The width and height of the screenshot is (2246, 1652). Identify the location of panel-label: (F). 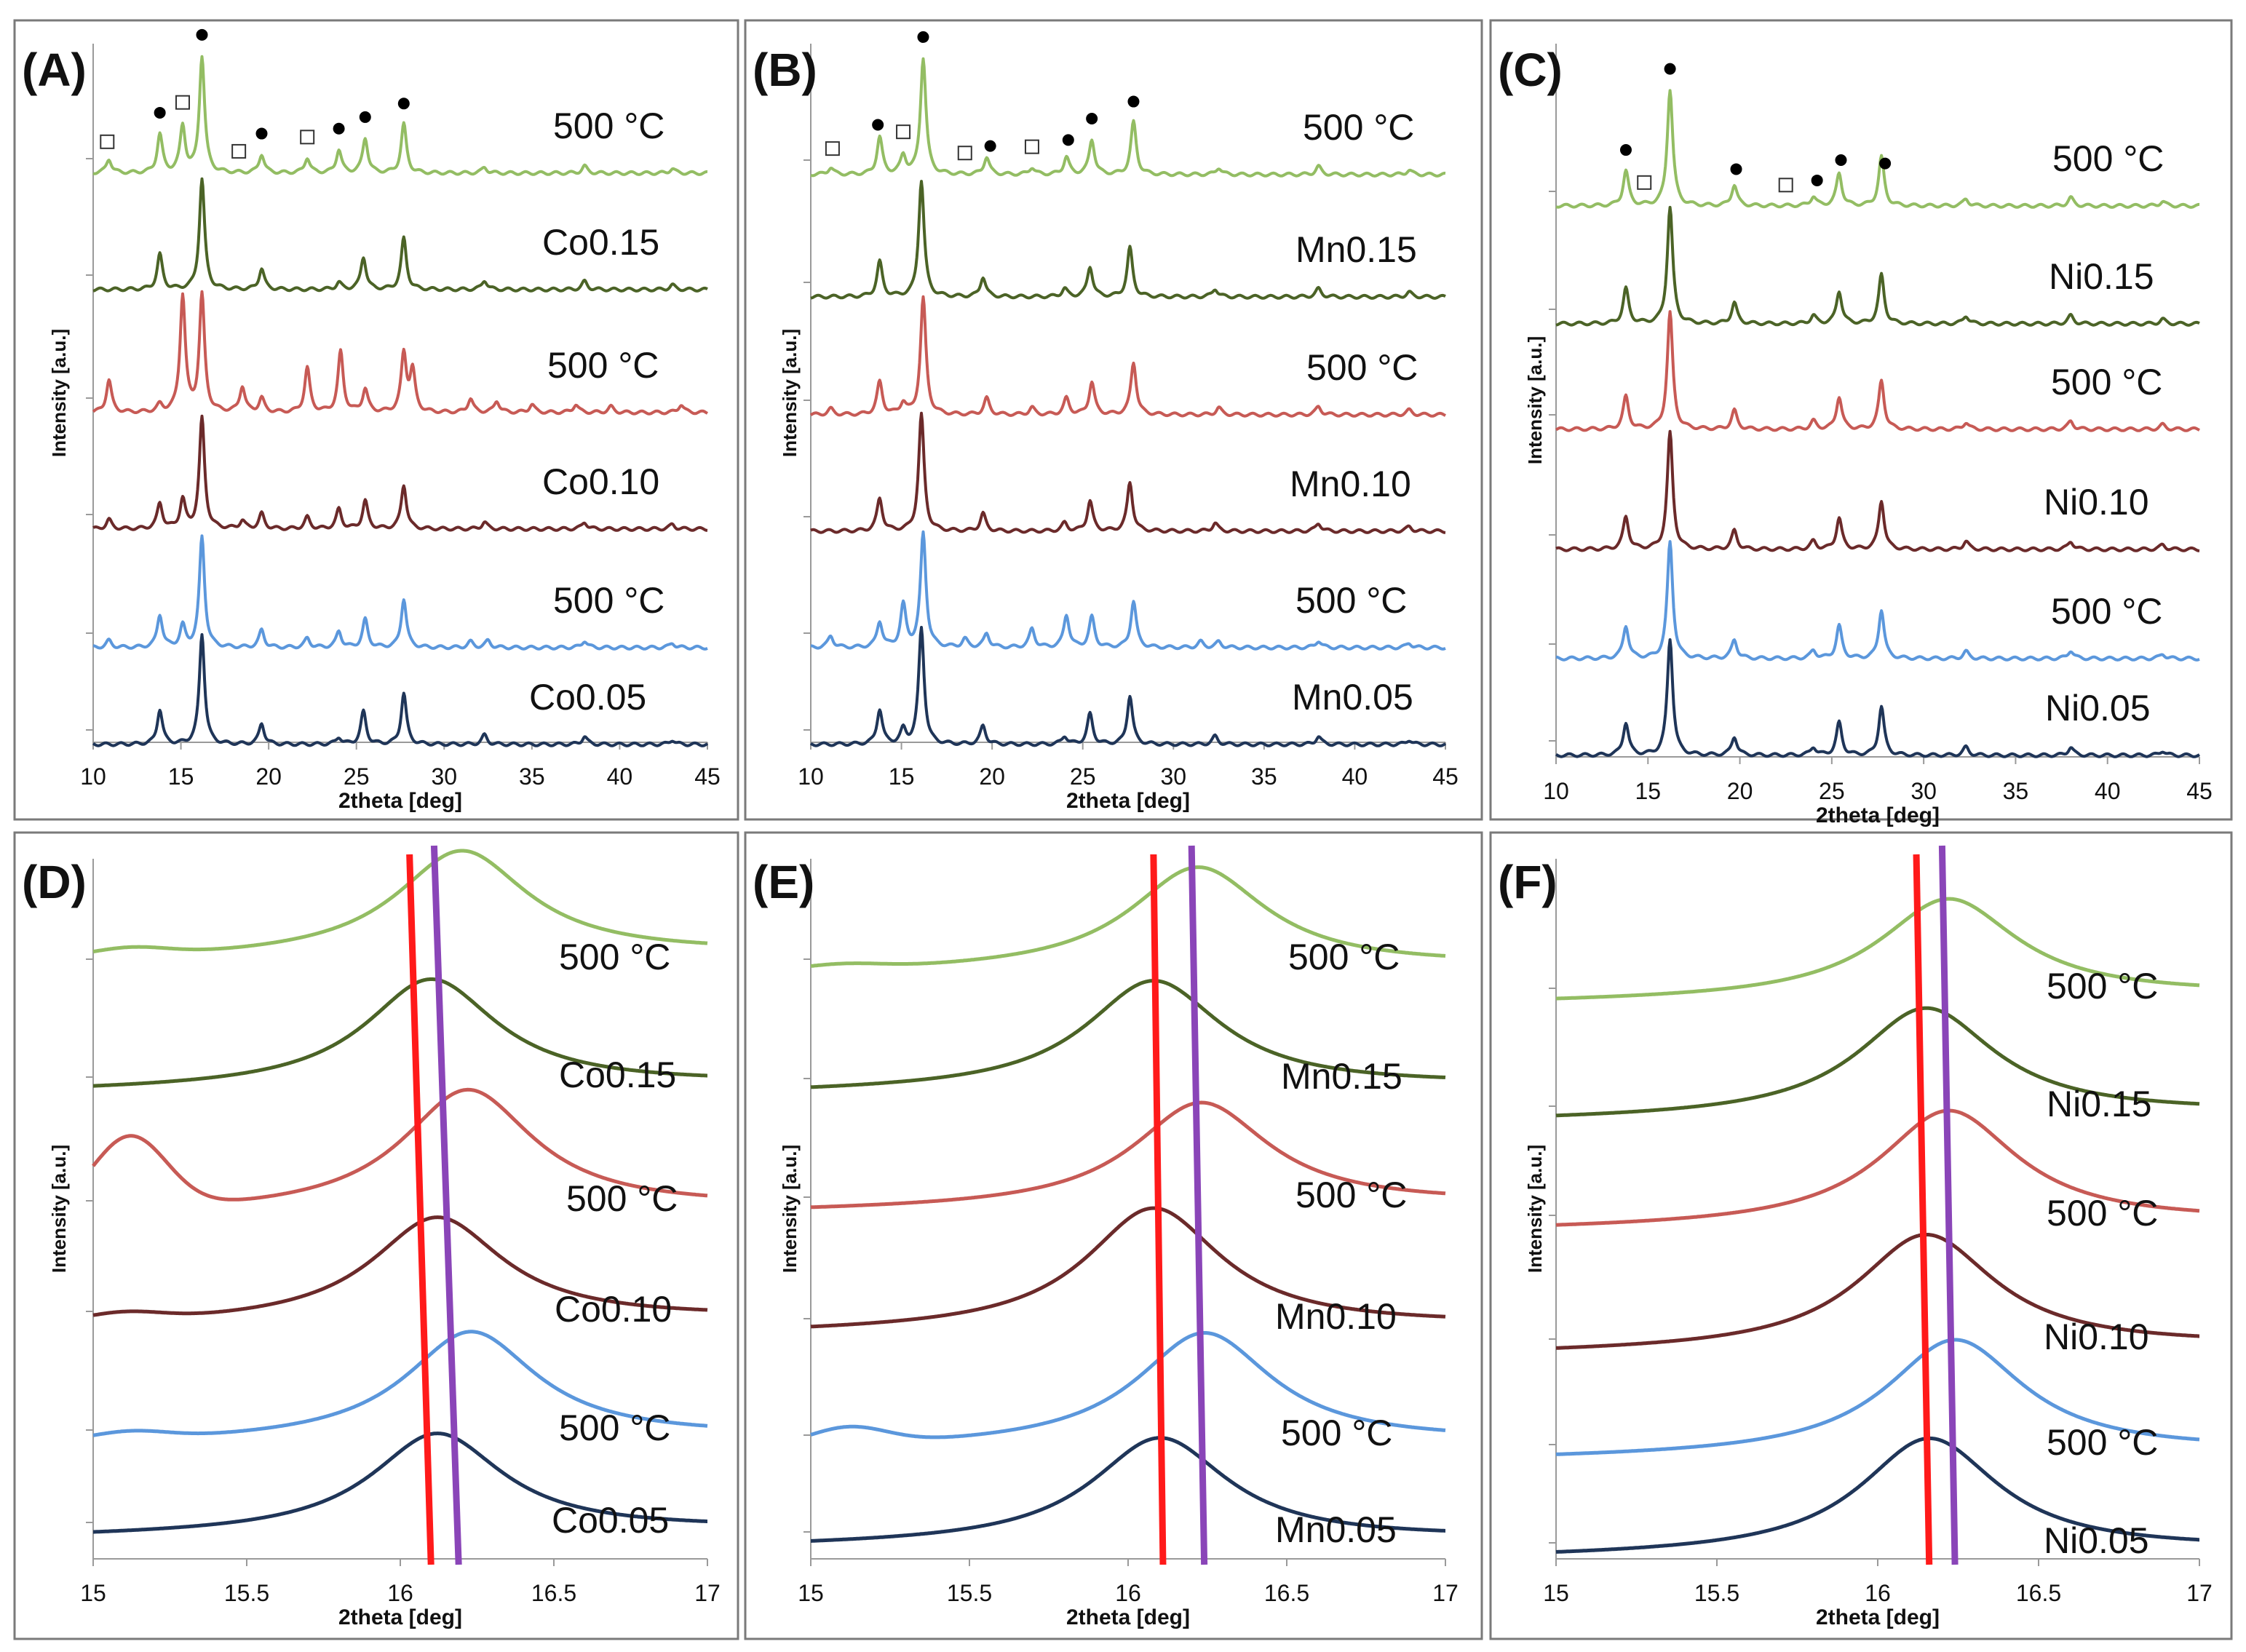
(1527, 882).